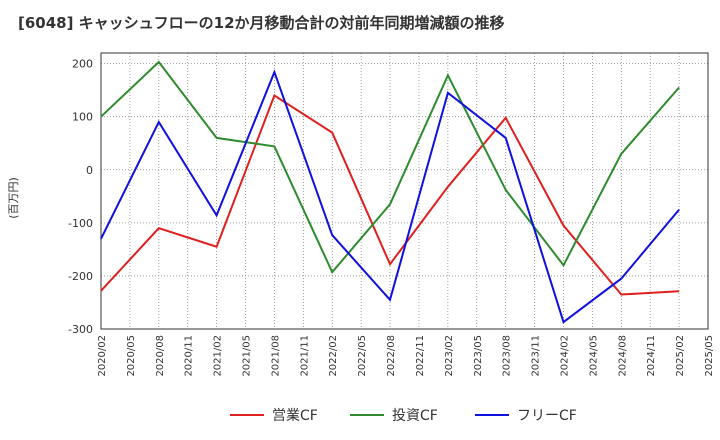  What do you see at coordinates (449, 356) in the screenshot?
I see `x-tick-label: 2023/02` at bounding box center [449, 356].